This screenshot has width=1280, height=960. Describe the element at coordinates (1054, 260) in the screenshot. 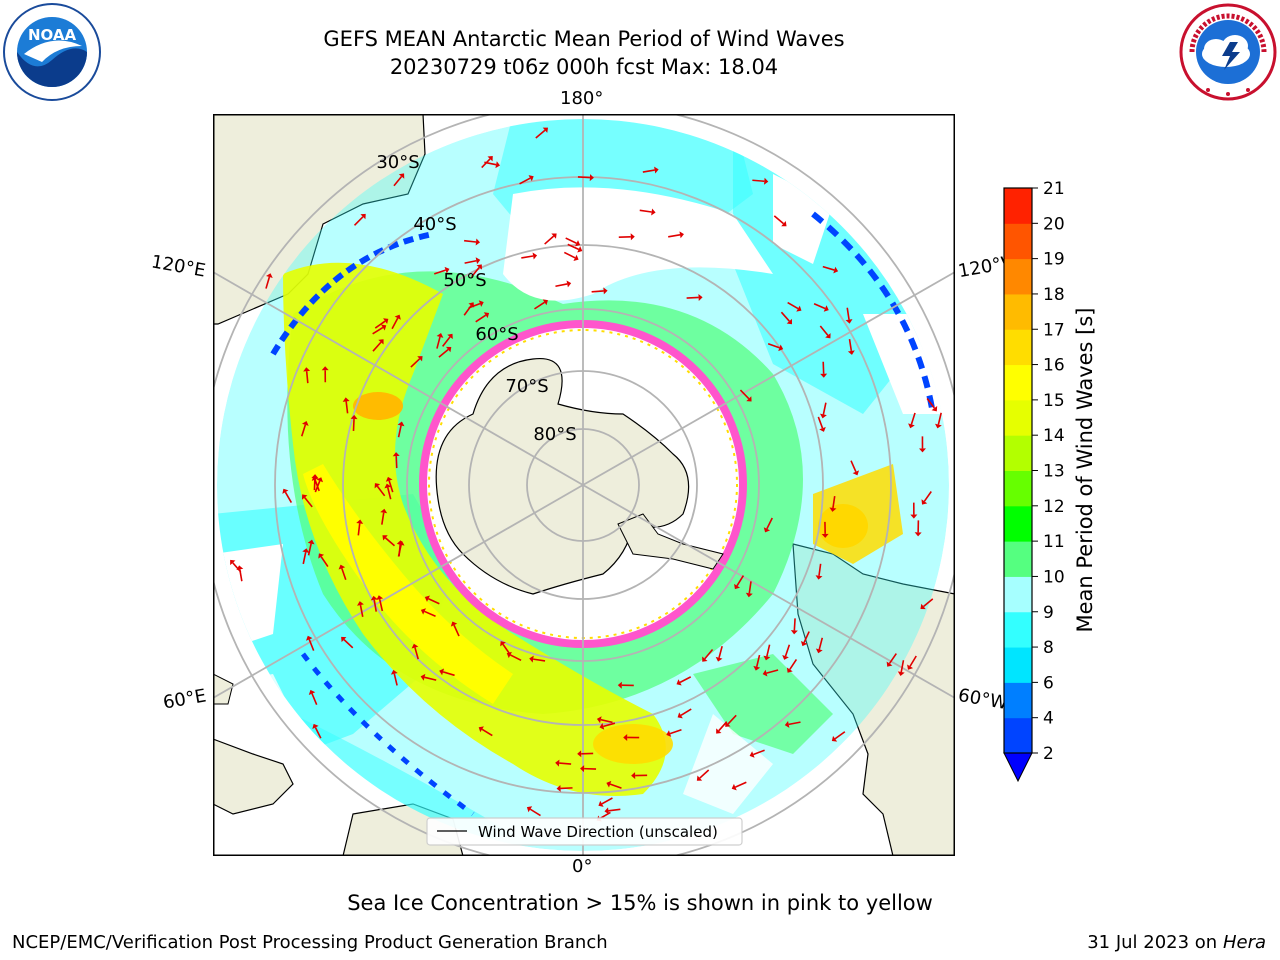

I see `colorbar-tick-label: 19` at that location.